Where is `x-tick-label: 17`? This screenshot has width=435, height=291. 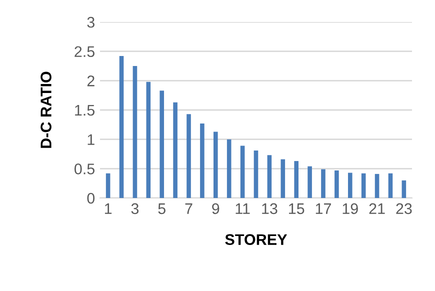
x-tick-label: 17 is located at coordinates (323, 208).